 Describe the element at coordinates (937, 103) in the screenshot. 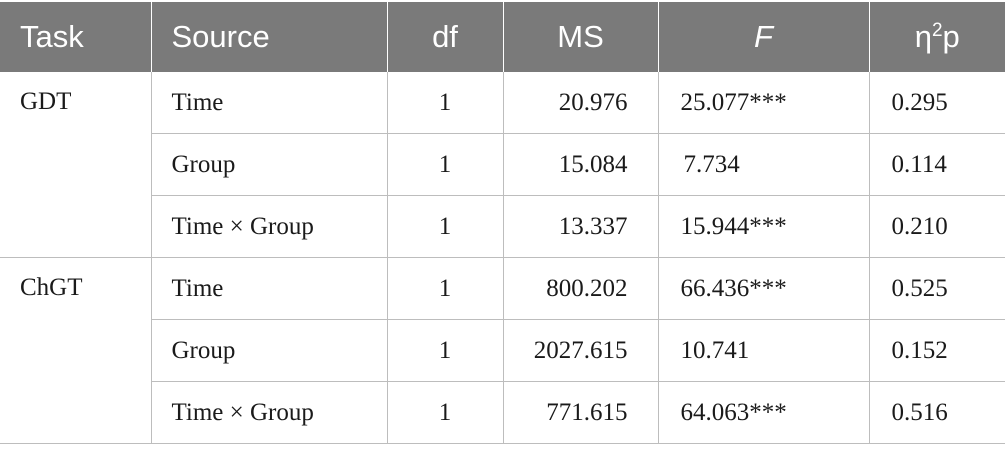

I see `eta-cell: 0.295` at that location.